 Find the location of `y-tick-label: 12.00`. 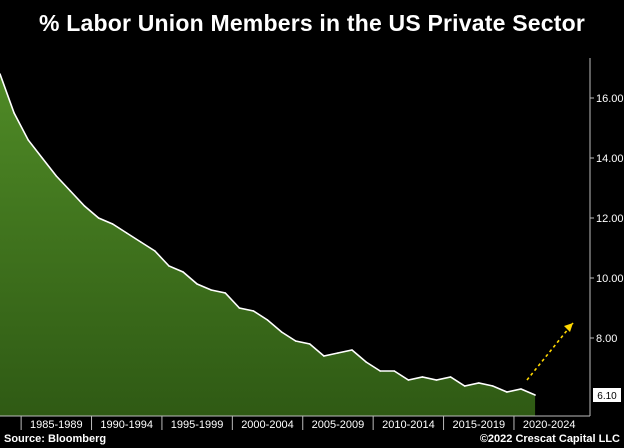

y-tick-label: 12.00 is located at coordinates (610, 219).